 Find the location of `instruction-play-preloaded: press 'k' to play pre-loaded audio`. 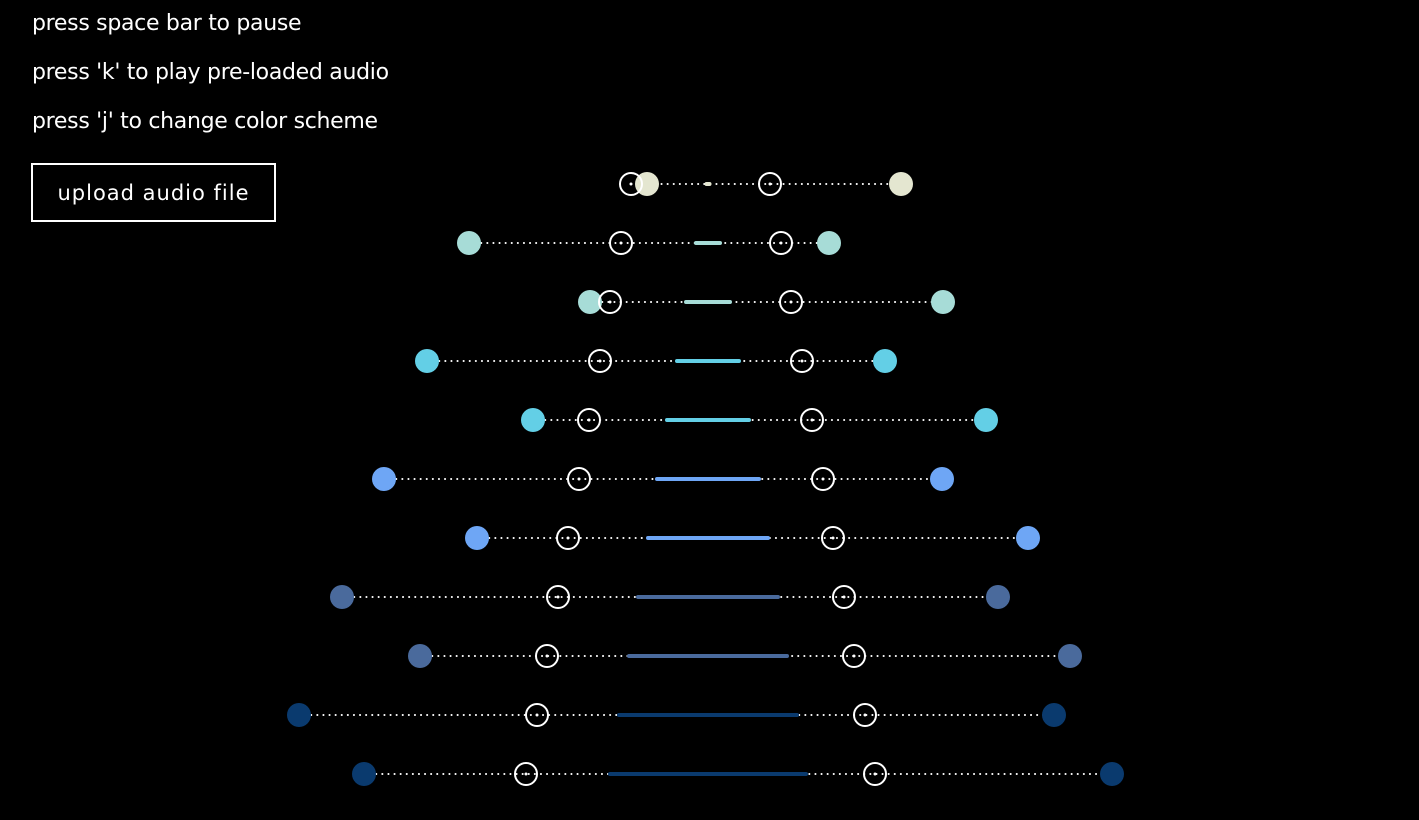

instruction-play-preloaded: press 'k' to play pre-loaded audio is located at coordinates (210, 72).